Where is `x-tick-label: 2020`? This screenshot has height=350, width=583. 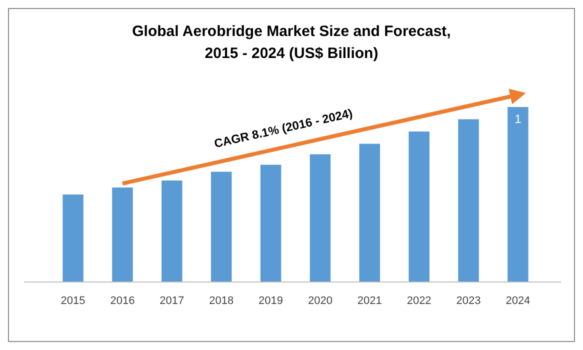 x-tick-label: 2020 is located at coordinates (320, 301).